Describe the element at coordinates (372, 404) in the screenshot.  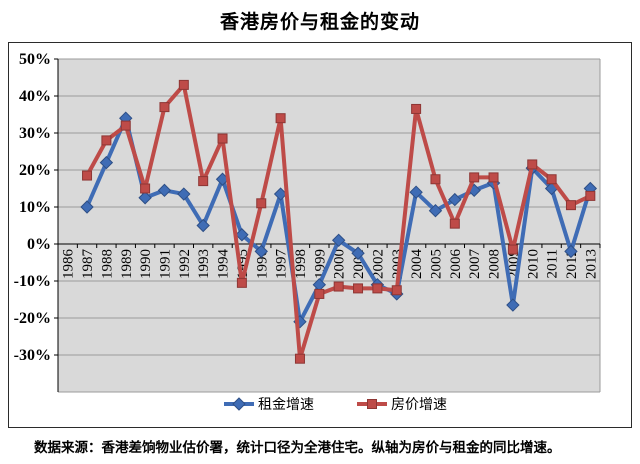
I see `legend-price-marker` at that location.